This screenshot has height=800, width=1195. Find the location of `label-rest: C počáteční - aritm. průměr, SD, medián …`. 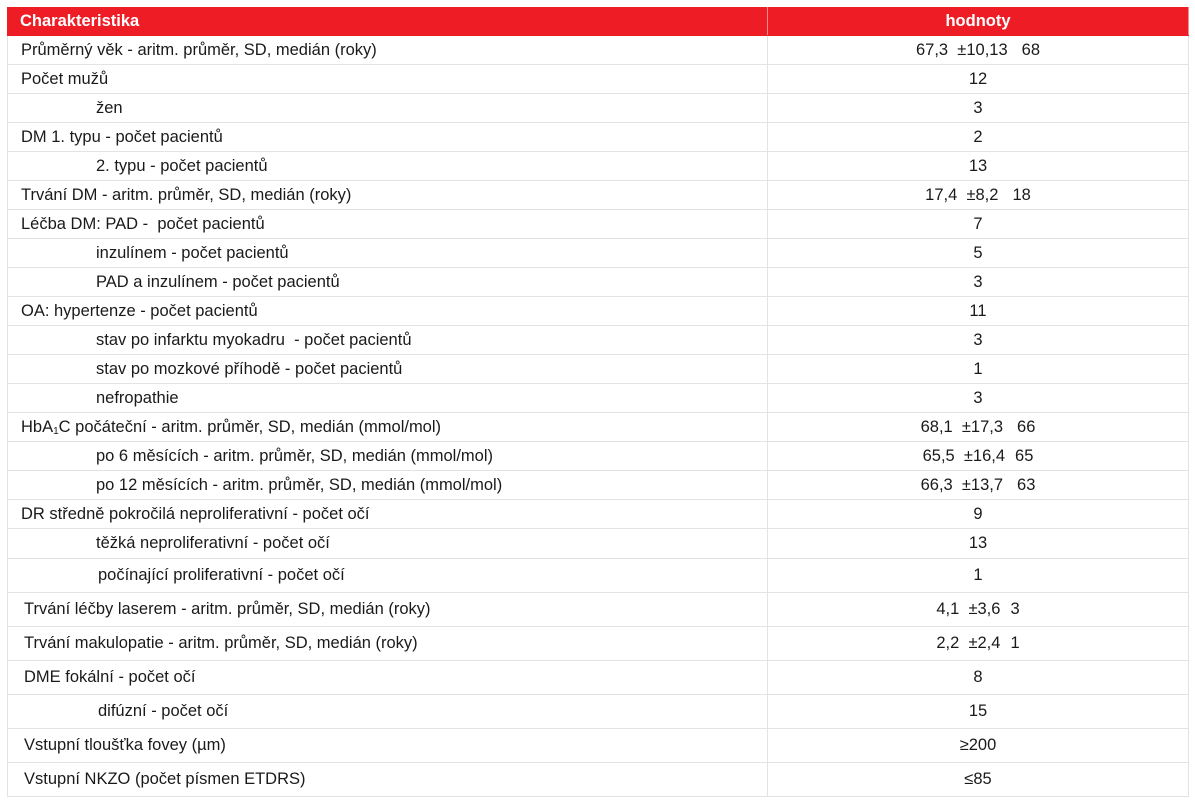

label-rest: C počáteční - aritm. průměr, SD, medián … is located at coordinates (250, 426).